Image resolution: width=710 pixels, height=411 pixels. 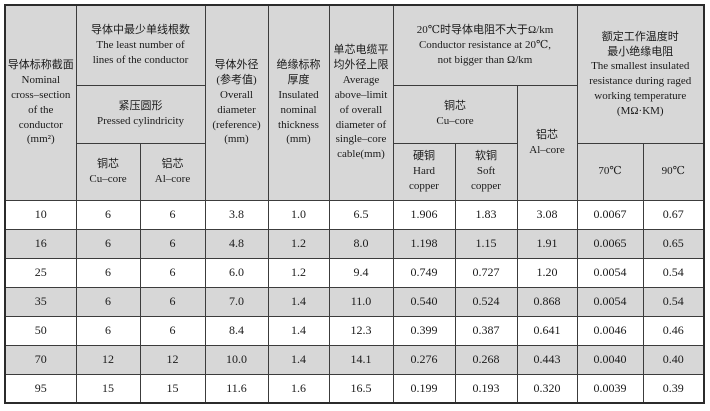 I want to click on table-cell: 8.0, so click(x=361, y=243).